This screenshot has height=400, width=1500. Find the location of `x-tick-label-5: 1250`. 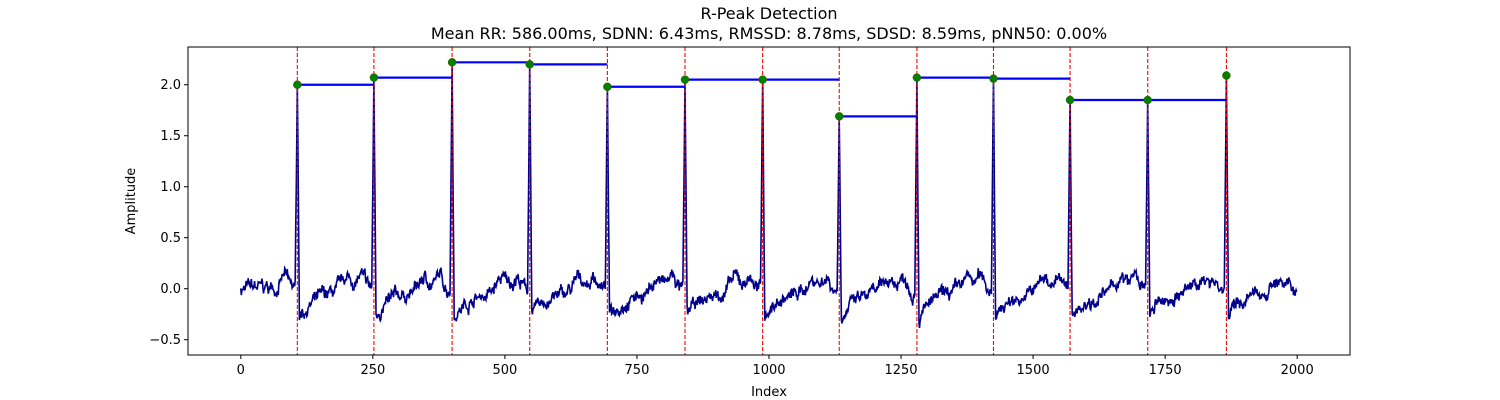

x-tick-label-5: 1250 is located at coordinates (900, 370).